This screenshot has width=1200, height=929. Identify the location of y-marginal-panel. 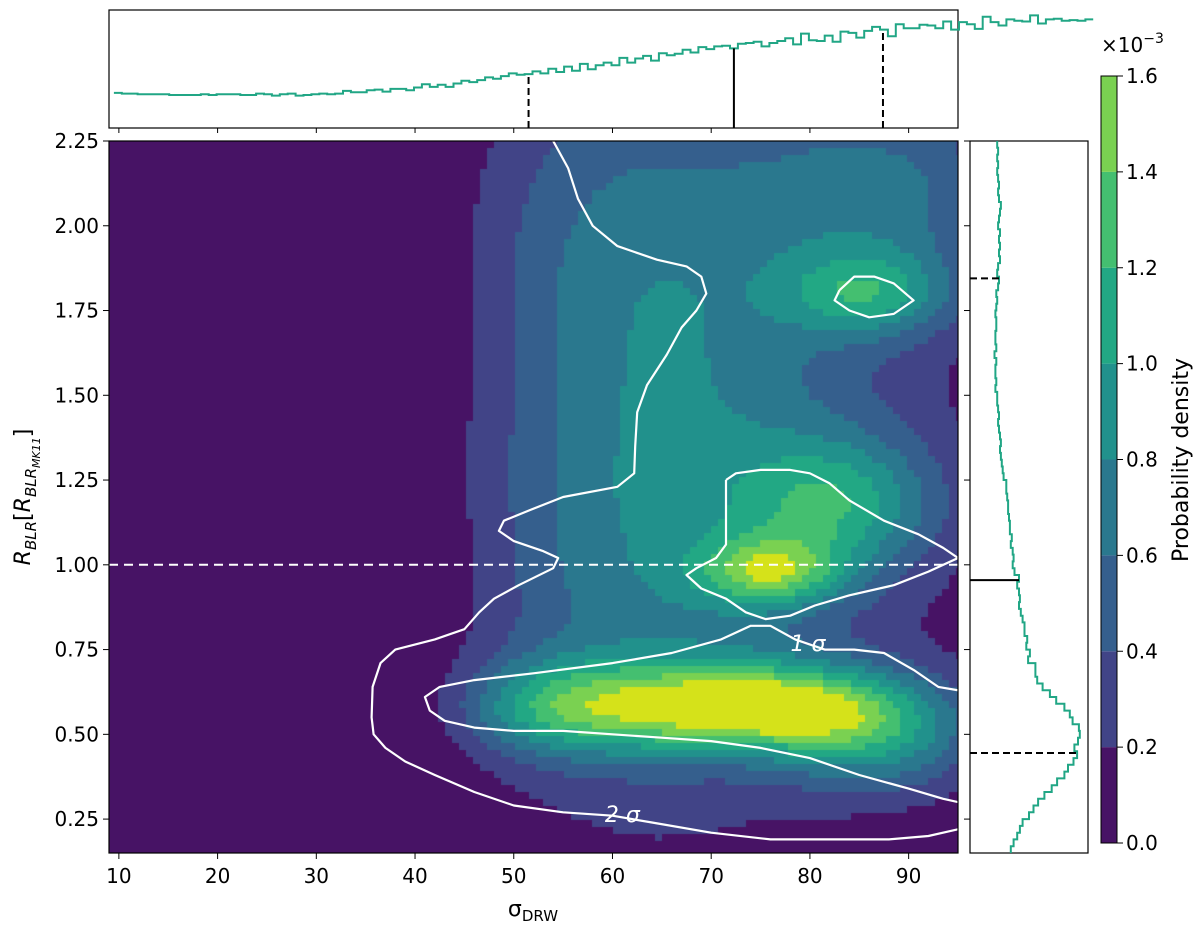
(1029, 497).